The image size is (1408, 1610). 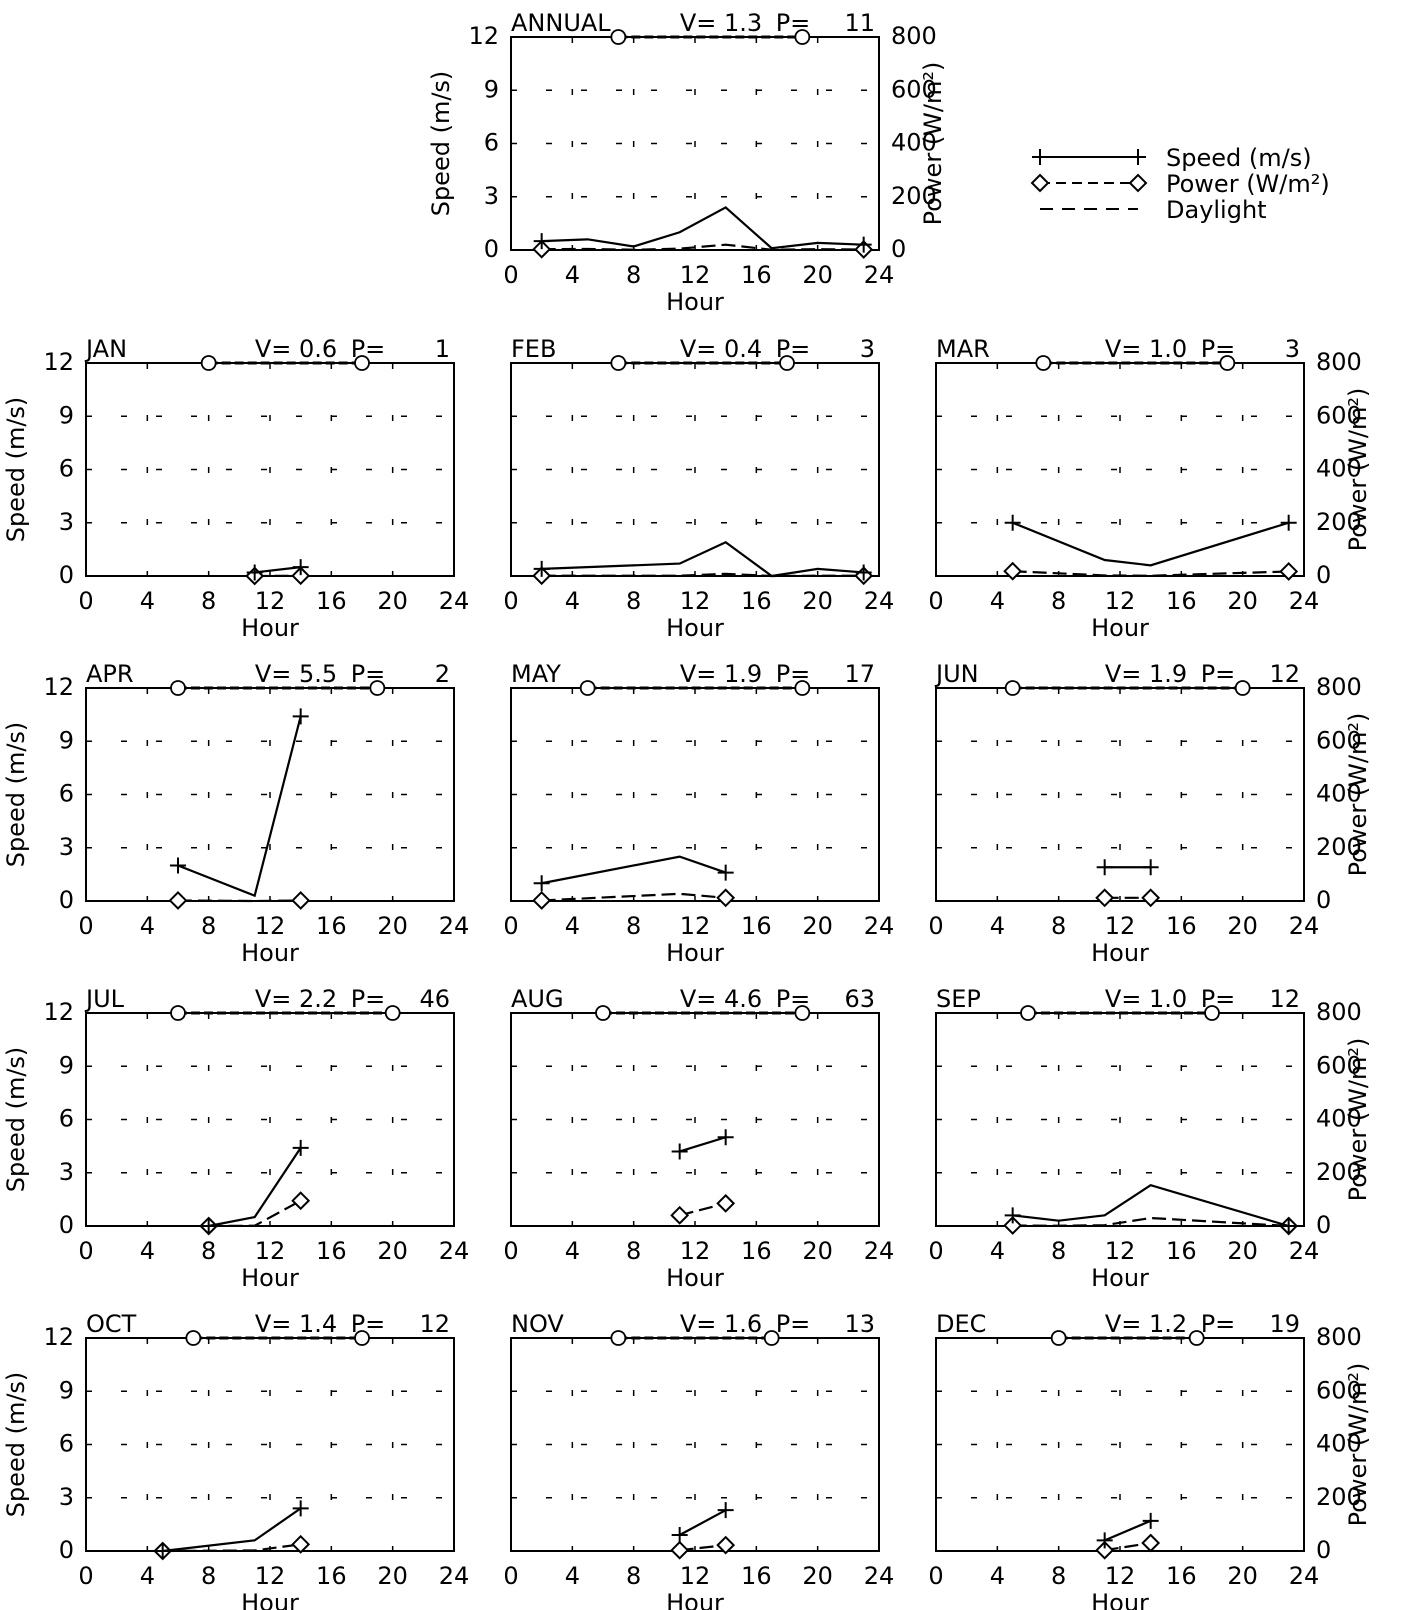 What do you see at coordinates (1339, 415) in the screenshot?
I see `y2-tick-label: 600` at bounding box center [1339, 415].